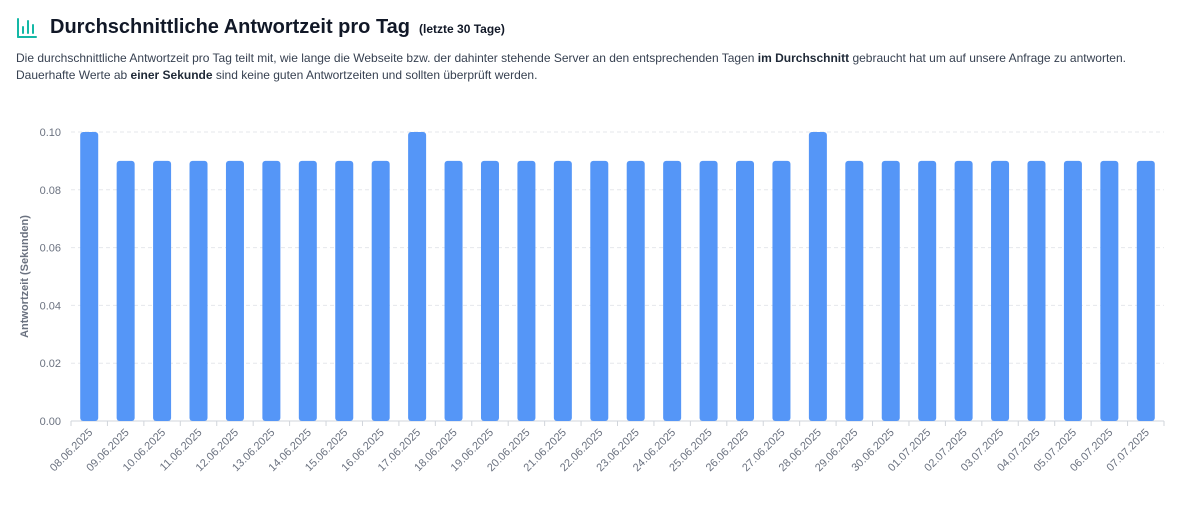 The width and height of the screenshot is (1188, 516). Describe the element at coordinates (803, 58) in the screenshot. I see `description-emphasis: im Durchschnitt` at that location.